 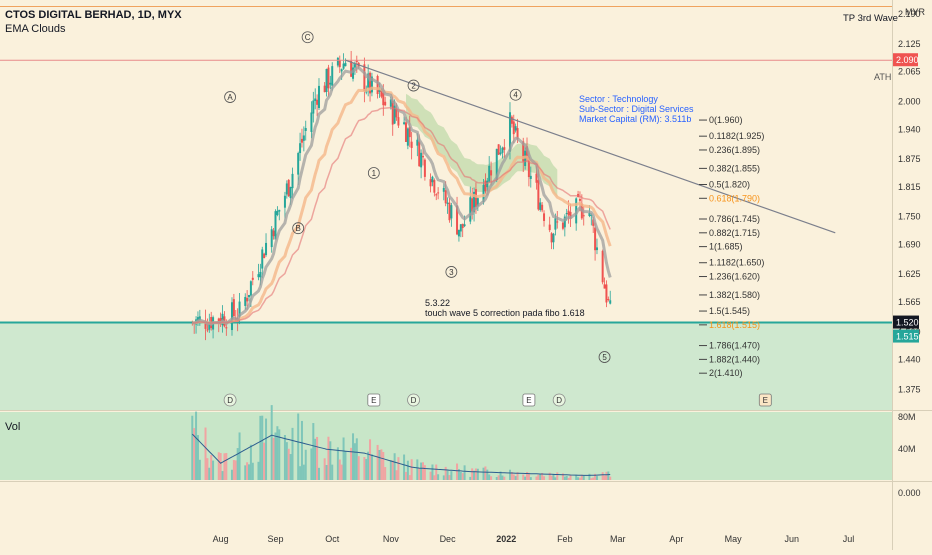 What do you see at coordinates (451, 272) in the screenshot?
I see `wave-label: 3` at bounding box center [451, 272].